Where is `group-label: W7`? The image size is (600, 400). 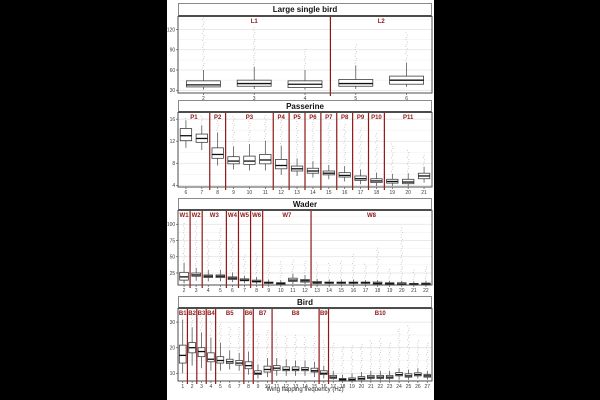
group-label: W7 is located at coordinates (287, 216).